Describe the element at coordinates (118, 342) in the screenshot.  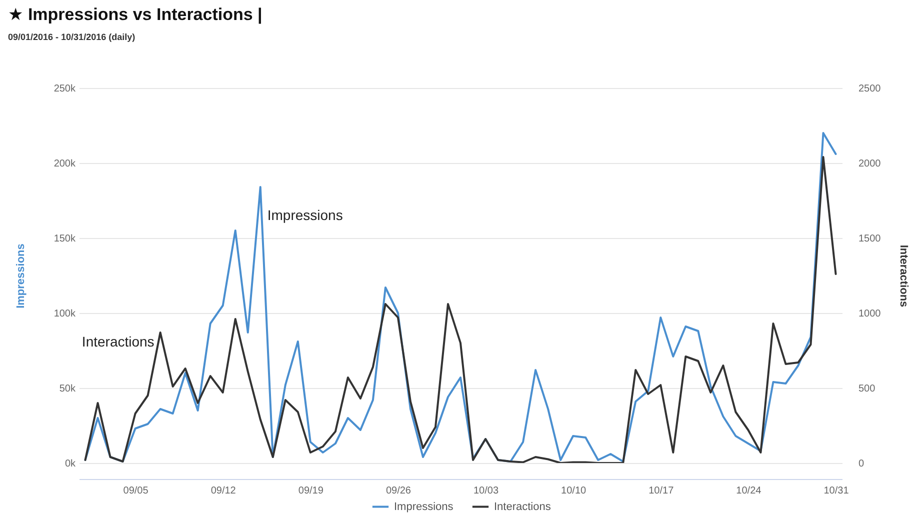
I see `annotation: Interactions` at that location.